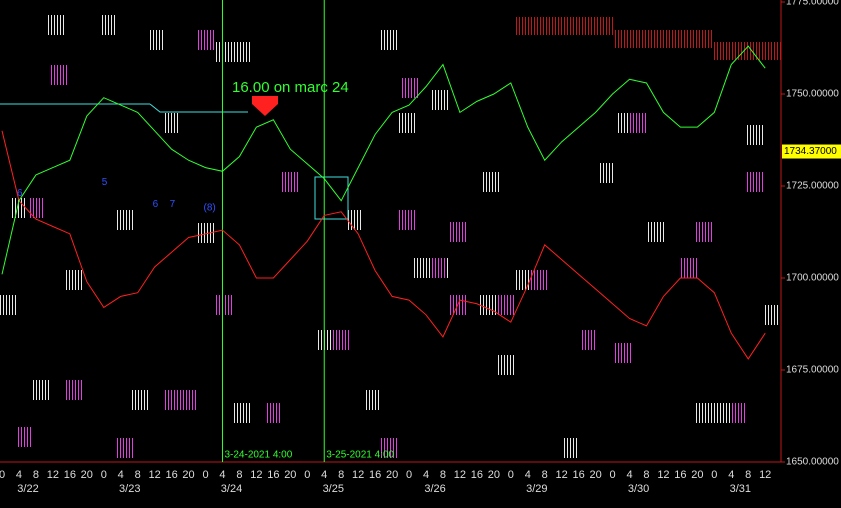 Image resolution: width=841 pixels, height=508 pixels. Describe the element at coordinates (265, 106) in the screenshot. I see `down-arrow` at that location.